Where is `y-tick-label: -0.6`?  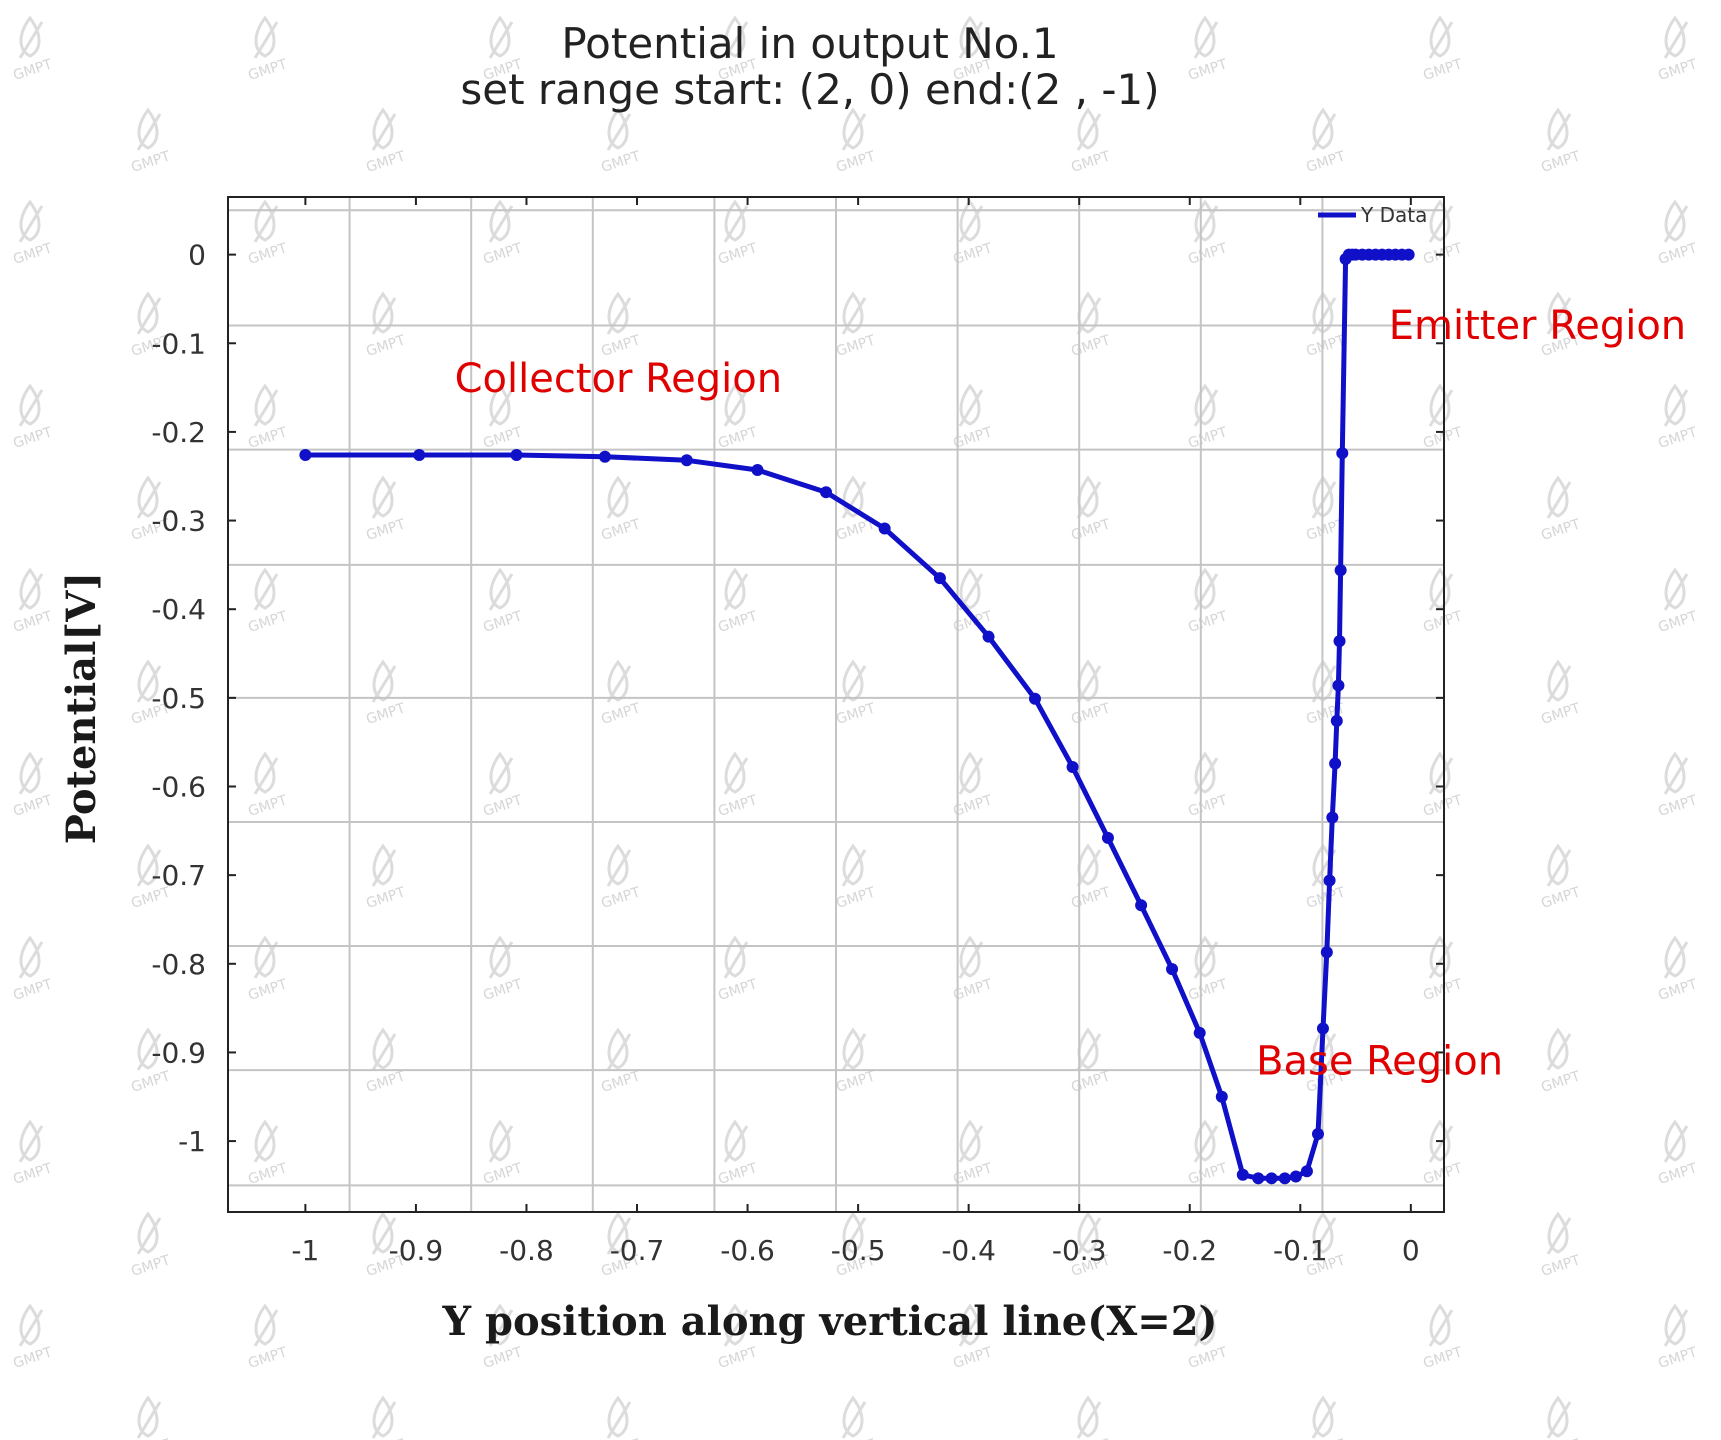 y-tick-label: -0.6 is located at coordinates (178, 786).